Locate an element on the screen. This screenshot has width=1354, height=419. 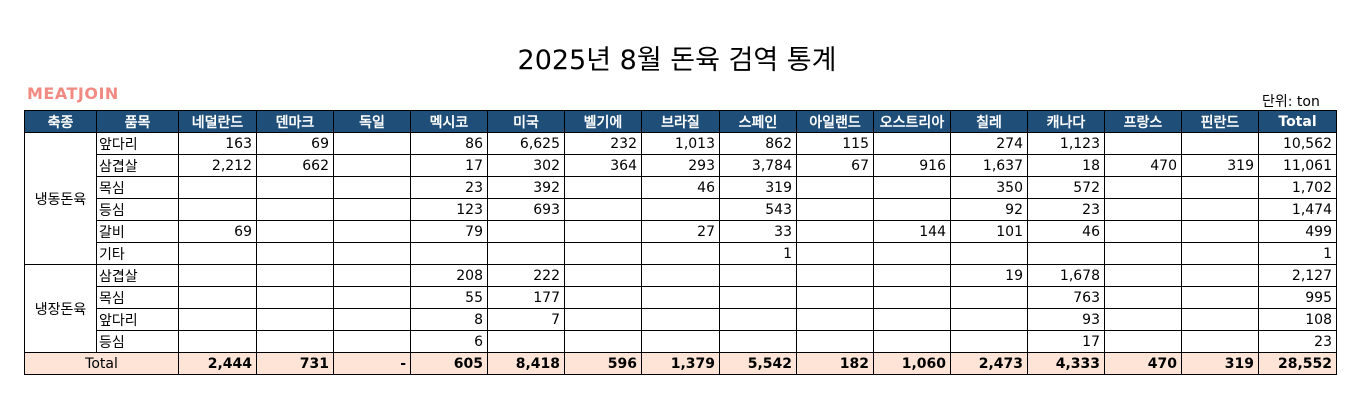
value-cell: 1,678 is located at coordinates (1066, 275).